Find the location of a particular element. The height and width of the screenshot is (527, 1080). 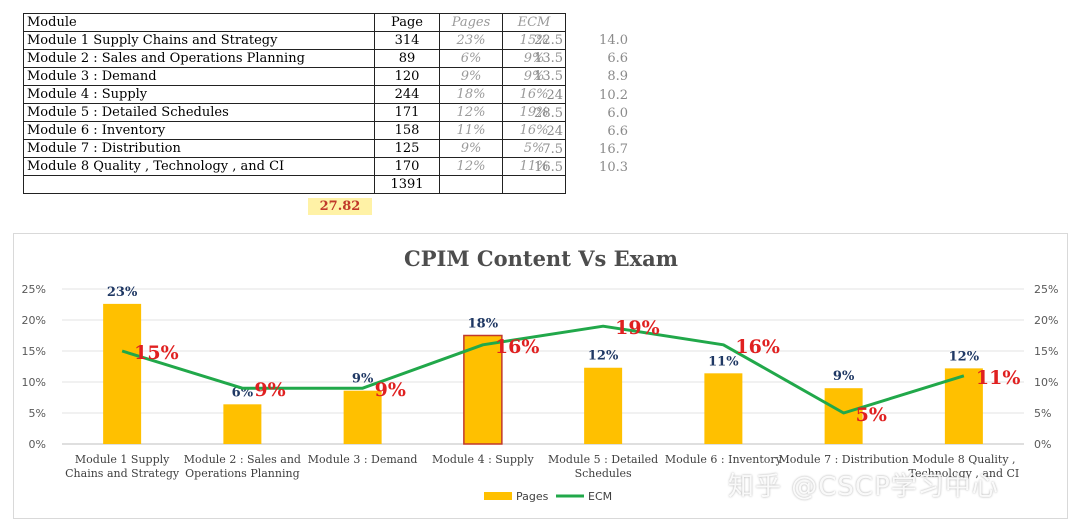

side-value-b: 14.0 is located at coordinates (613, 40).